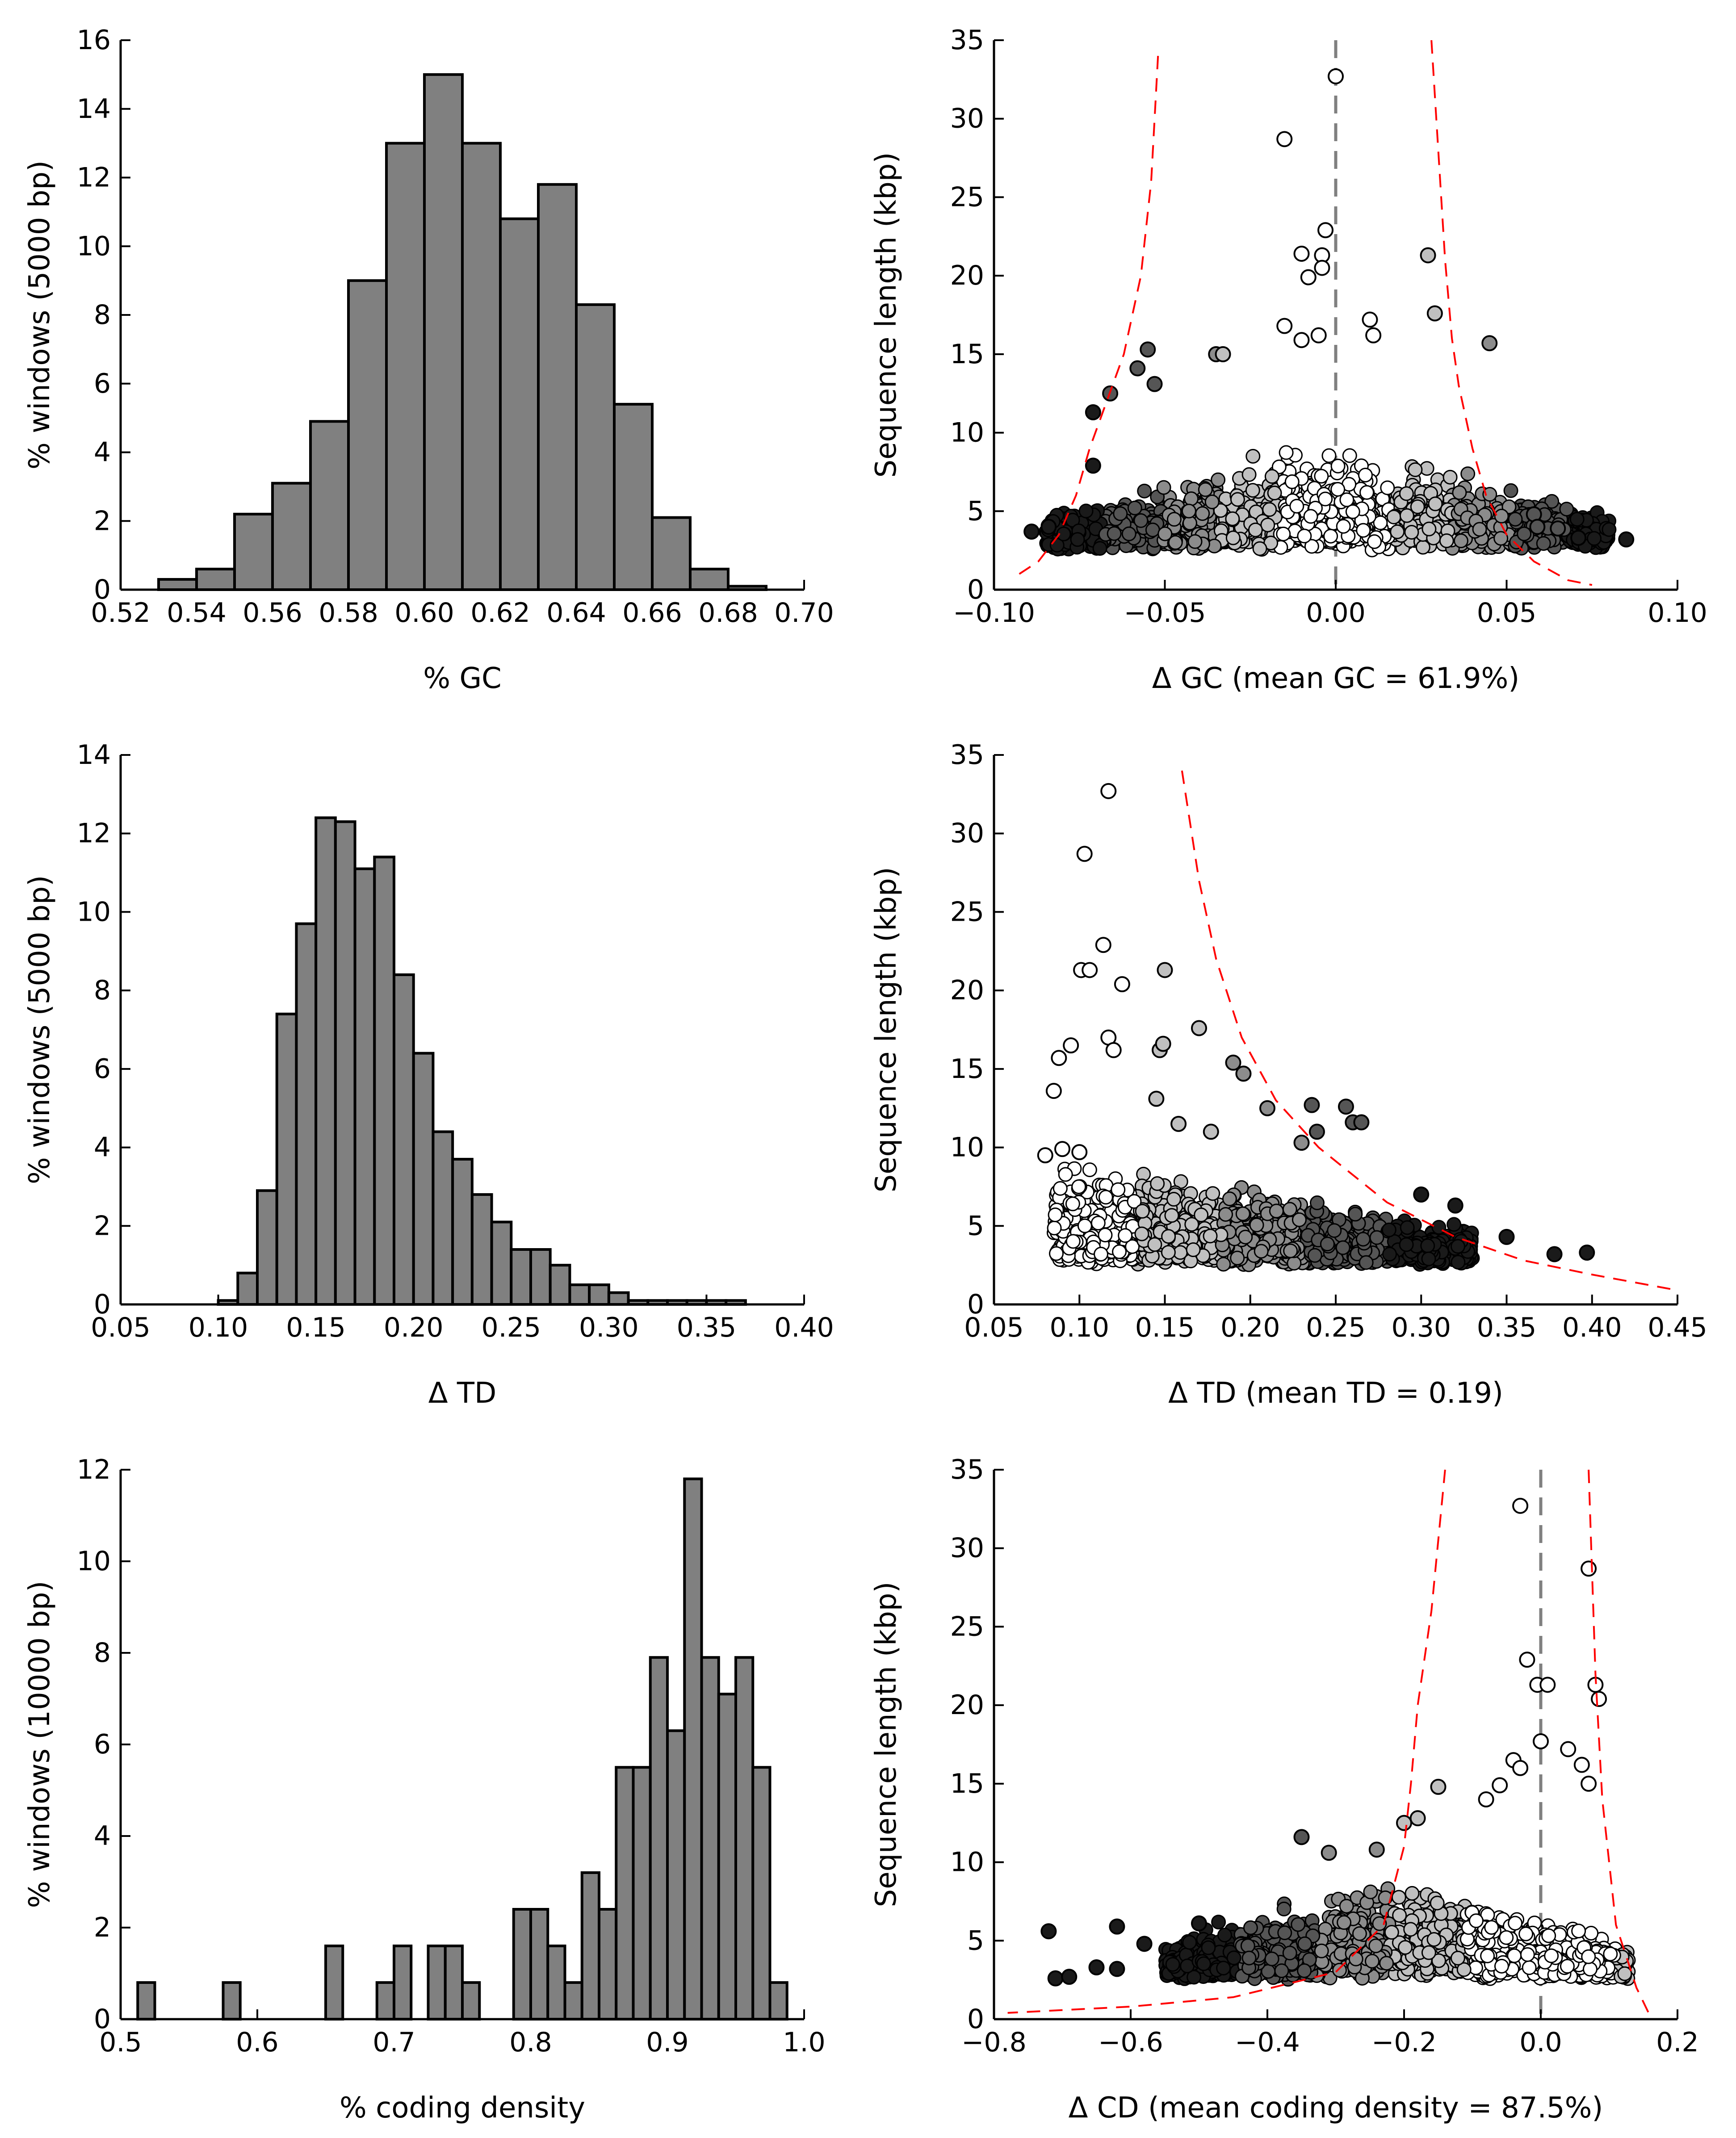 Image resolution: width=1736 pixels, height=2138 pixels. What do you see at coordinates (462, 2109) in the screenshot?
I see `cd-hist-x-axis-label: % coding density` at bounding box center [462, 2109].